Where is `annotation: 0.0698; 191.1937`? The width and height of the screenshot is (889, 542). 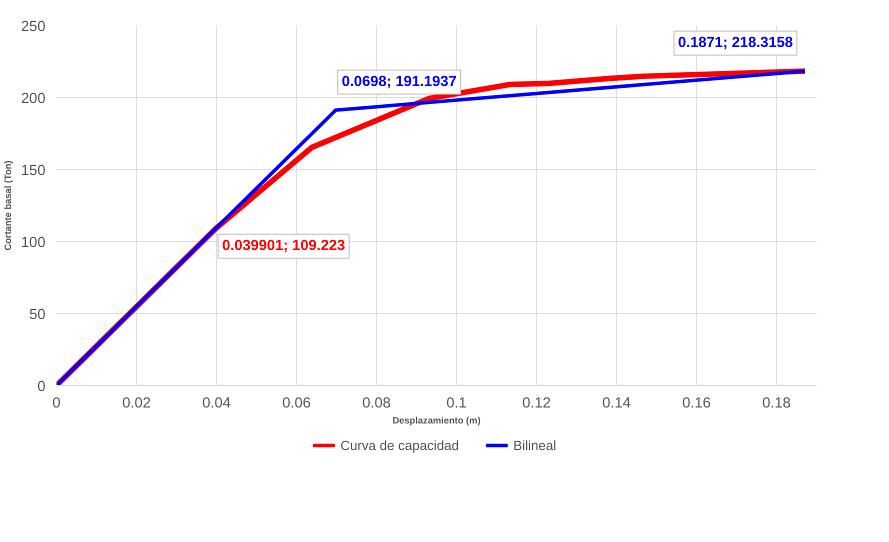
annotation: 0.0698; 191.1937 is located at coordinates (399, 82).